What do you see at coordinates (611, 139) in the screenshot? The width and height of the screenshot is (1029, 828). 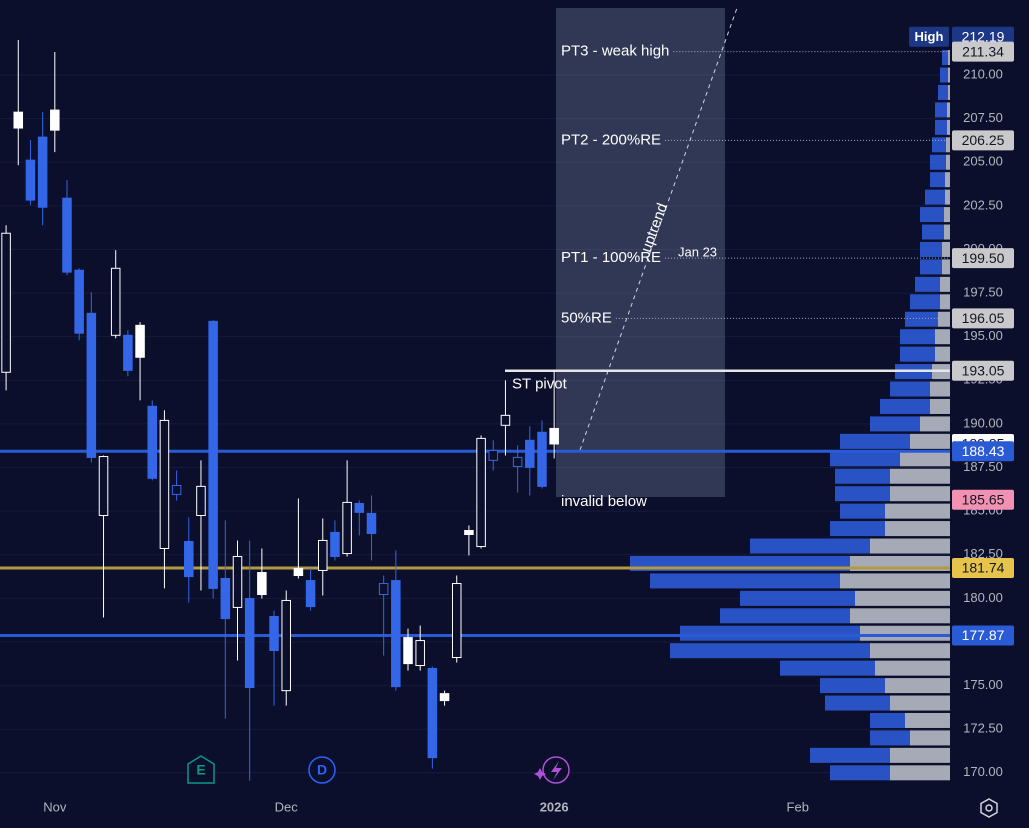 I see `level-note: PT2 - 200%RE` at bounding box center [611, 139].